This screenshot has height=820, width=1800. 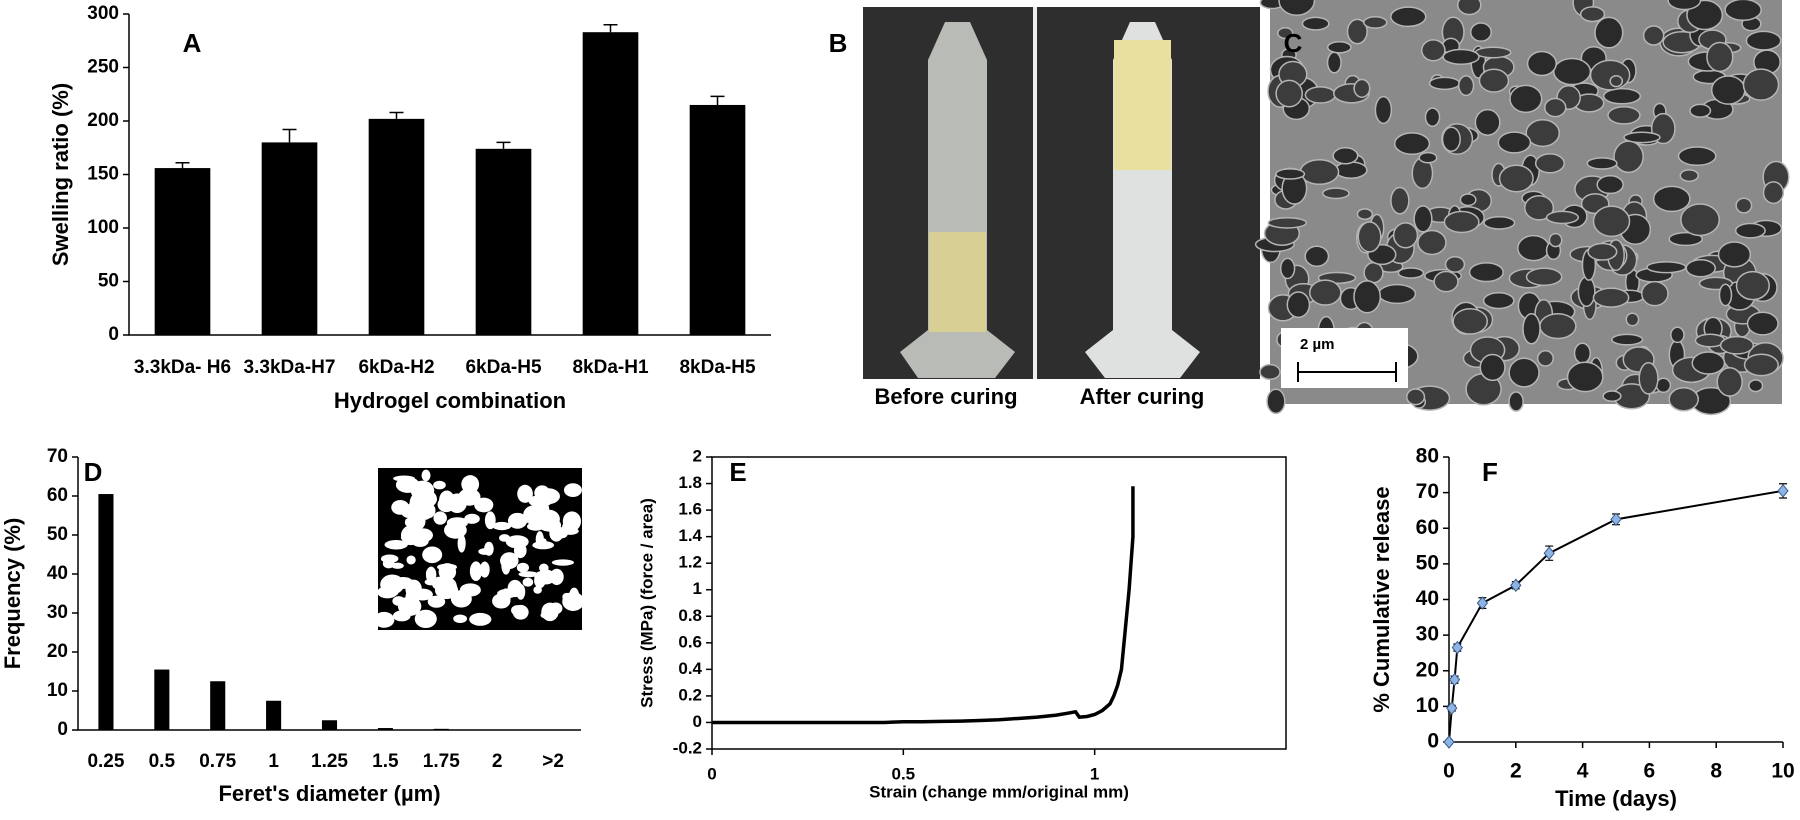 What do you see at coordinates (690, 562) in the screenshot?
I see `y-tick-label: 1.2` at bounding box center [690, 562].